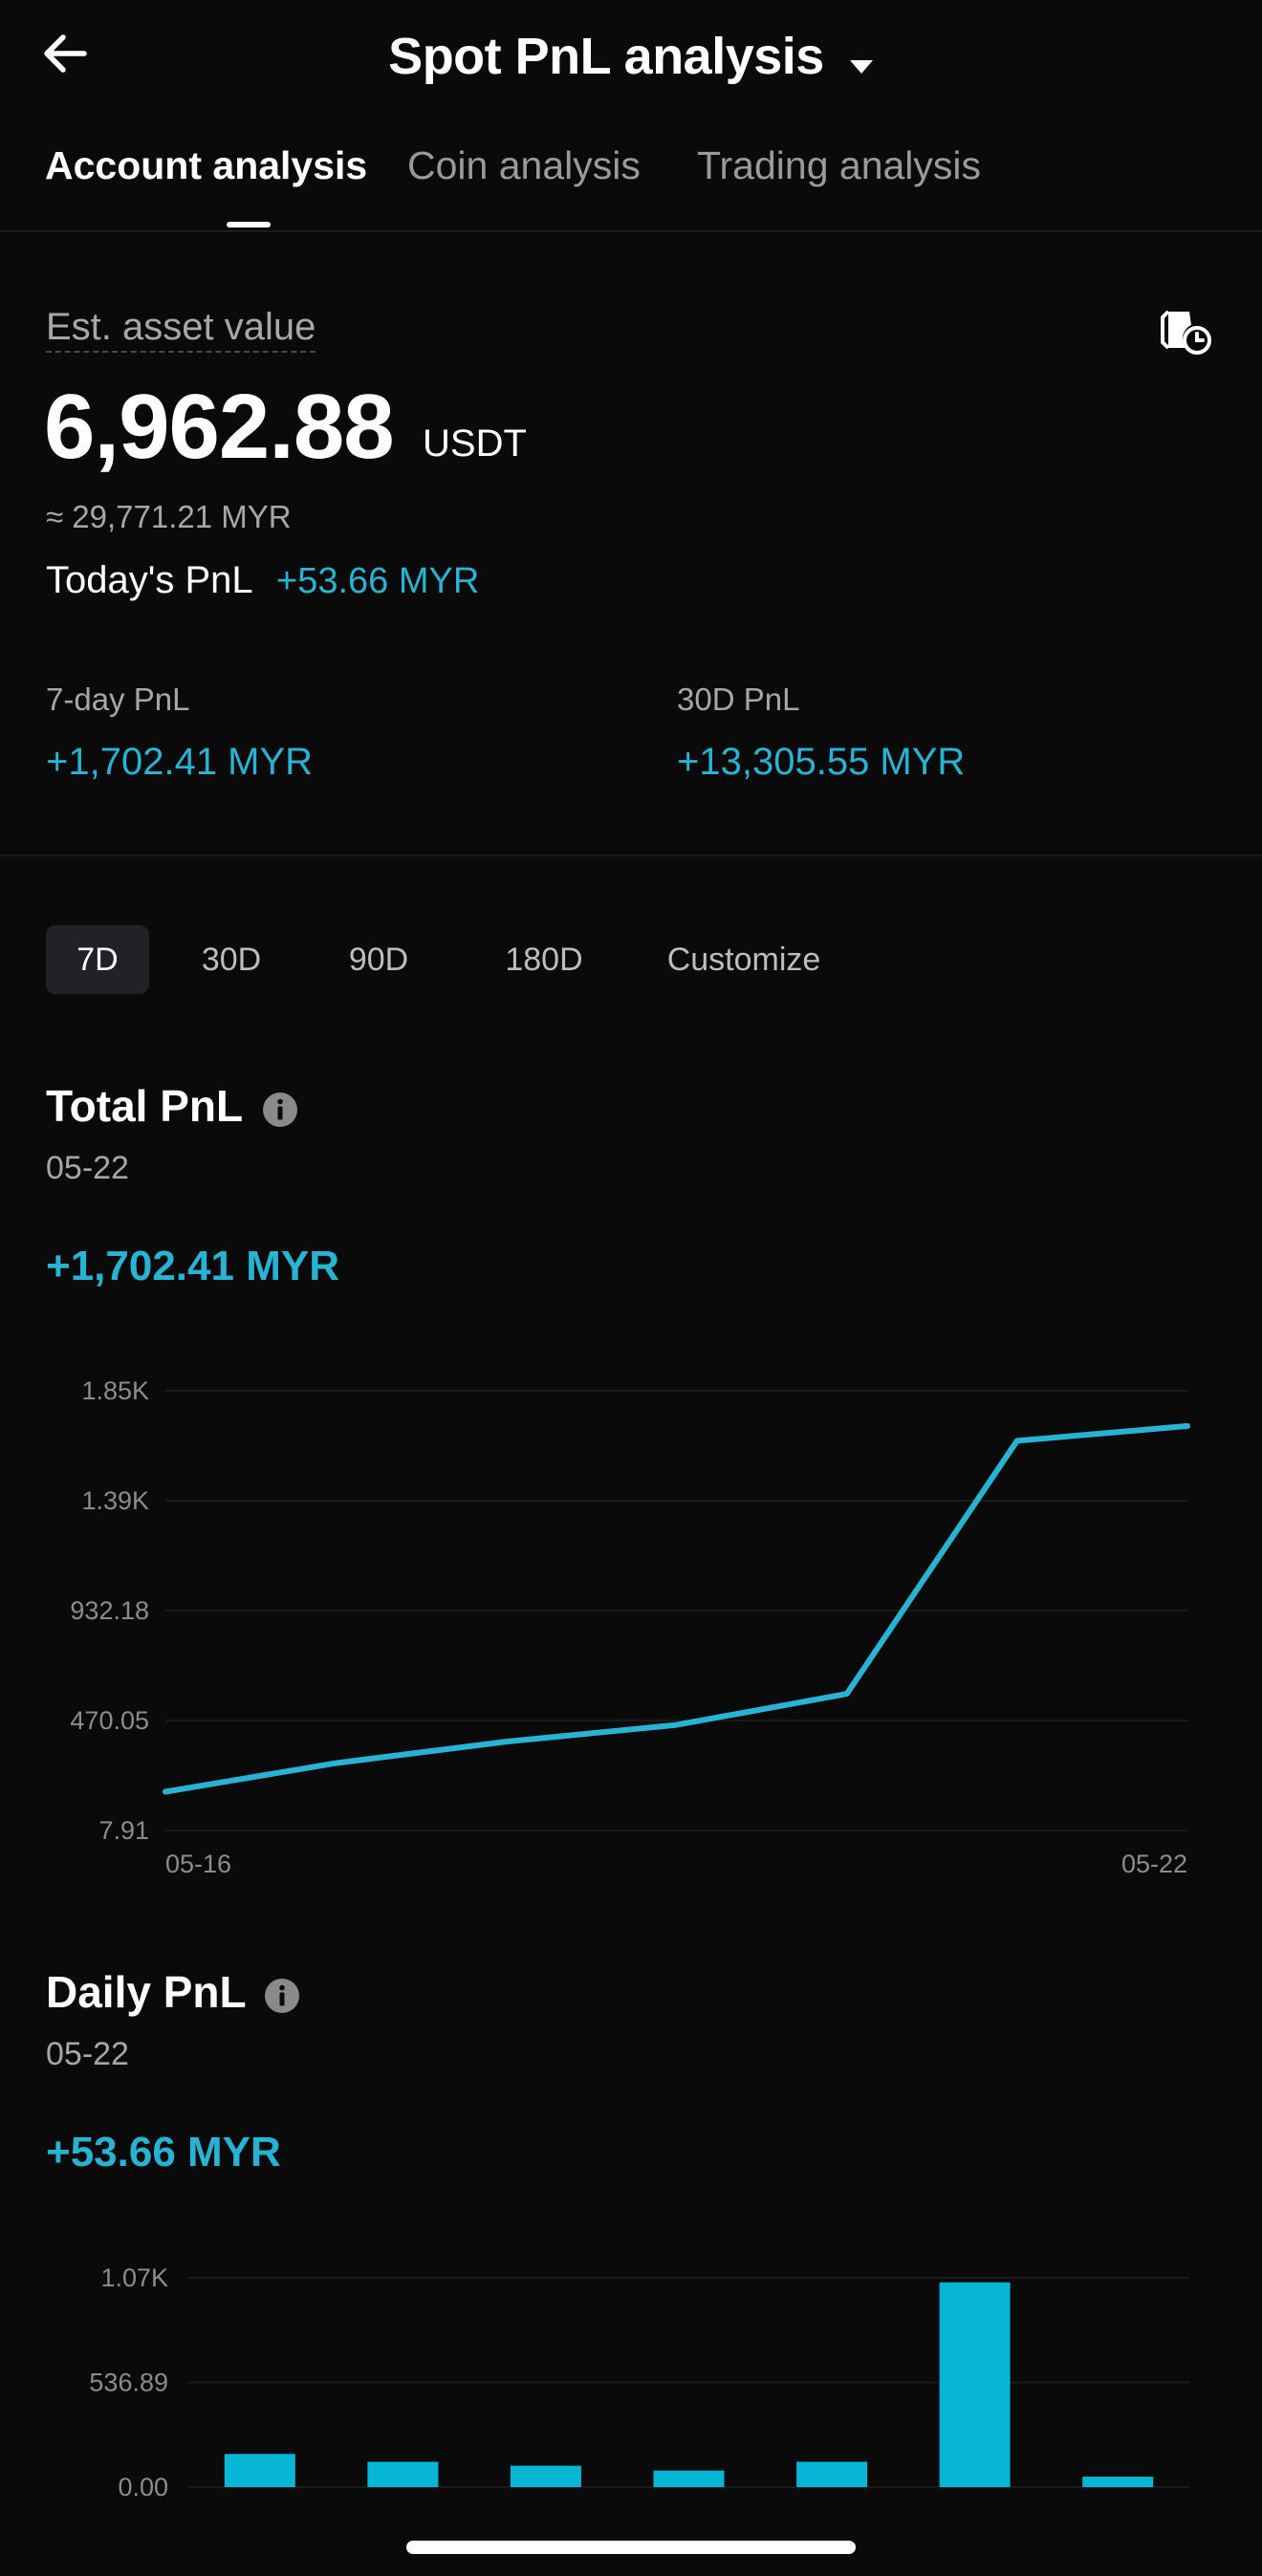 The width and height of the screenshot is (1262, 2576). I want to click on y-tick-label: 932.18, so click(109, 1610).